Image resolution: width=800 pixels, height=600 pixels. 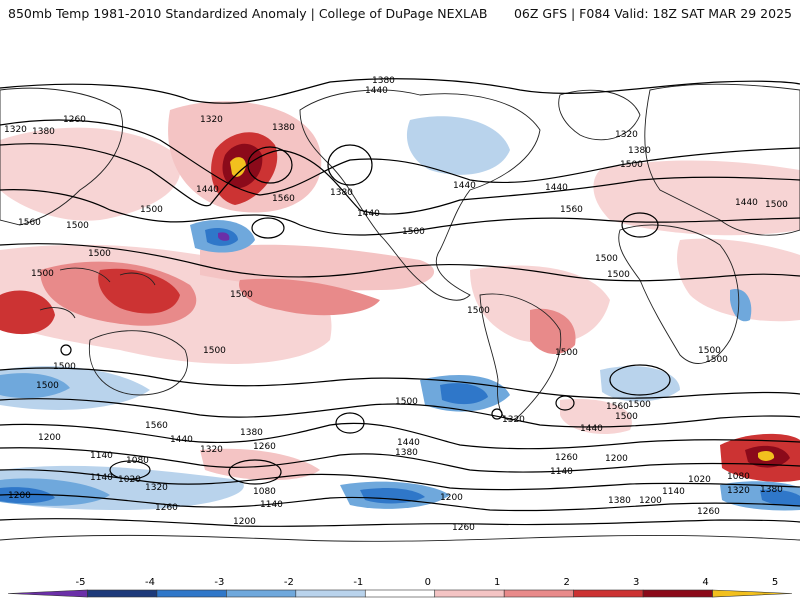 What do you see at coordinates (224, 236) in the screenshot?
I see `cold-anomaly-min` at bounding box center [224, 236].